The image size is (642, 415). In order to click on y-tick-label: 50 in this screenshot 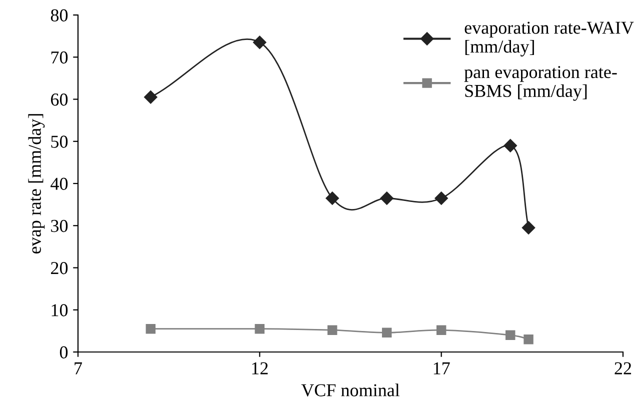, I will do `click(59, 142)`.